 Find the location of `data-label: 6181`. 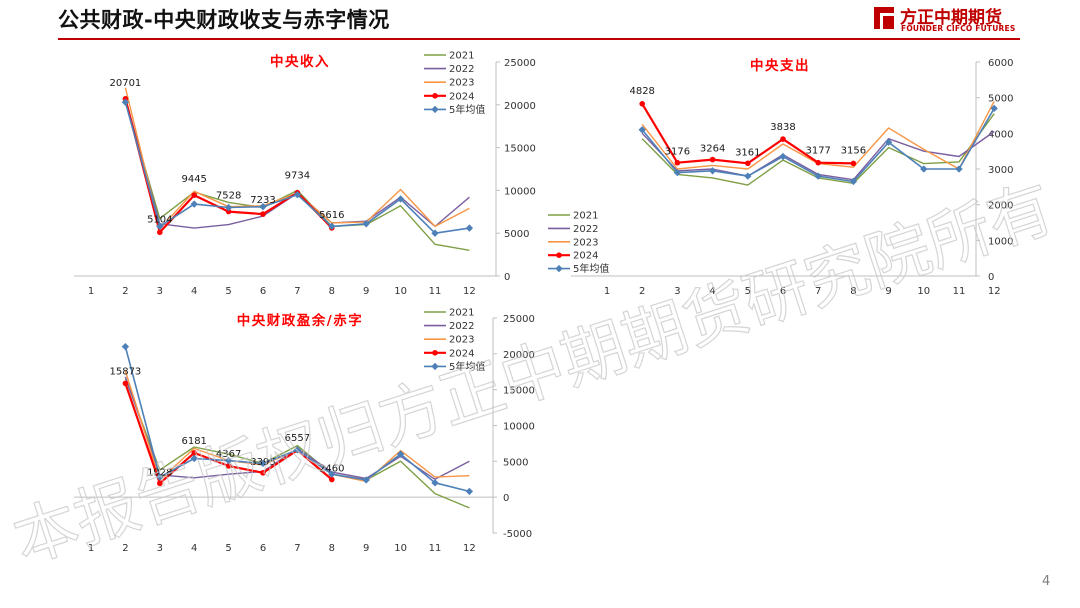

data-label: 6181 is located at coordinates (193, 441).